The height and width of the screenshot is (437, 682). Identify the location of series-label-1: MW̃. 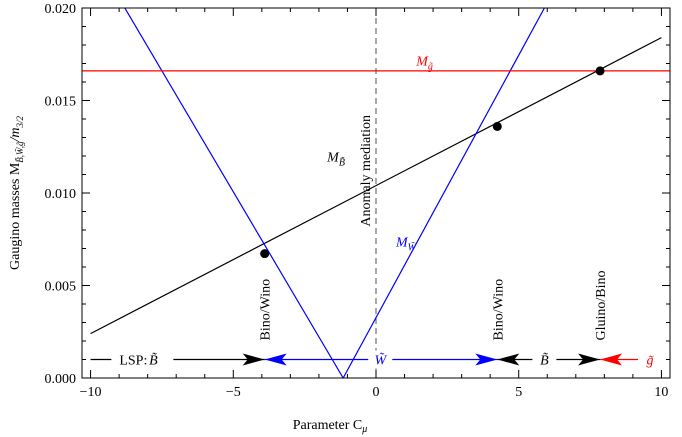
(406, 245).